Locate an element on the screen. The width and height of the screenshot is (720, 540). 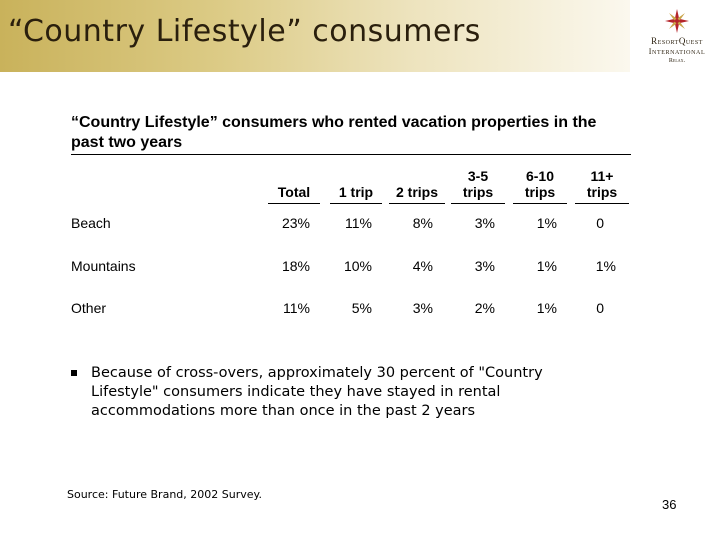
column-header-6-10-trips: 6-10 trips is located at coordinates (540, 184).